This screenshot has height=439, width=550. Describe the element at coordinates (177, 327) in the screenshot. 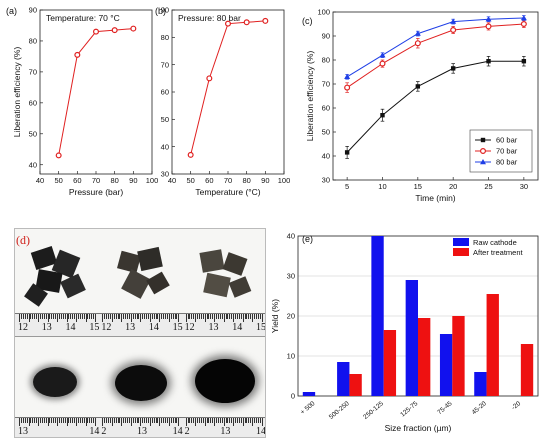

I see `ruler-number: 15` at that location.